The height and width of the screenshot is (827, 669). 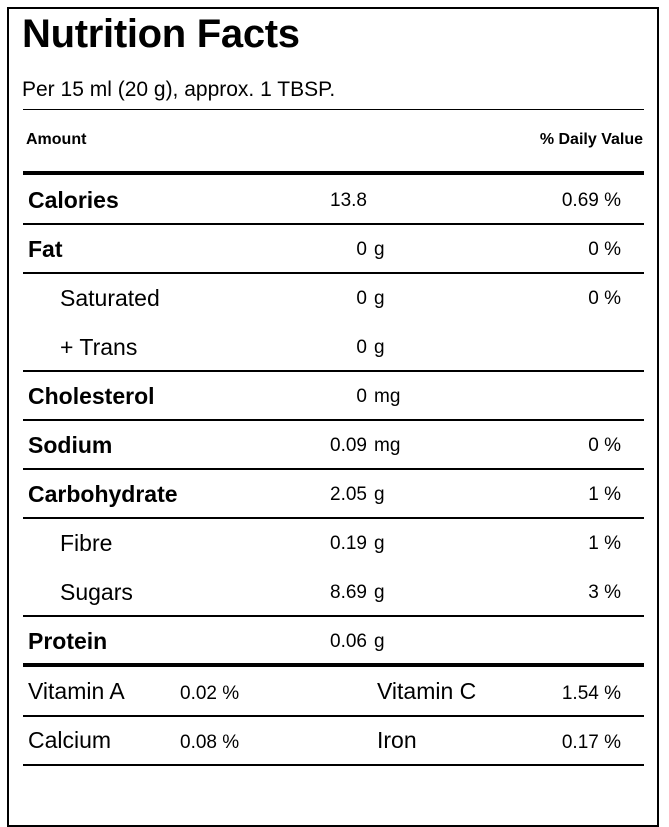 What do you see at coordinates (591, 200) in the screenshot?
I see `nutrient-daily-value: 0.69 %` at bounding box center [591, 200].